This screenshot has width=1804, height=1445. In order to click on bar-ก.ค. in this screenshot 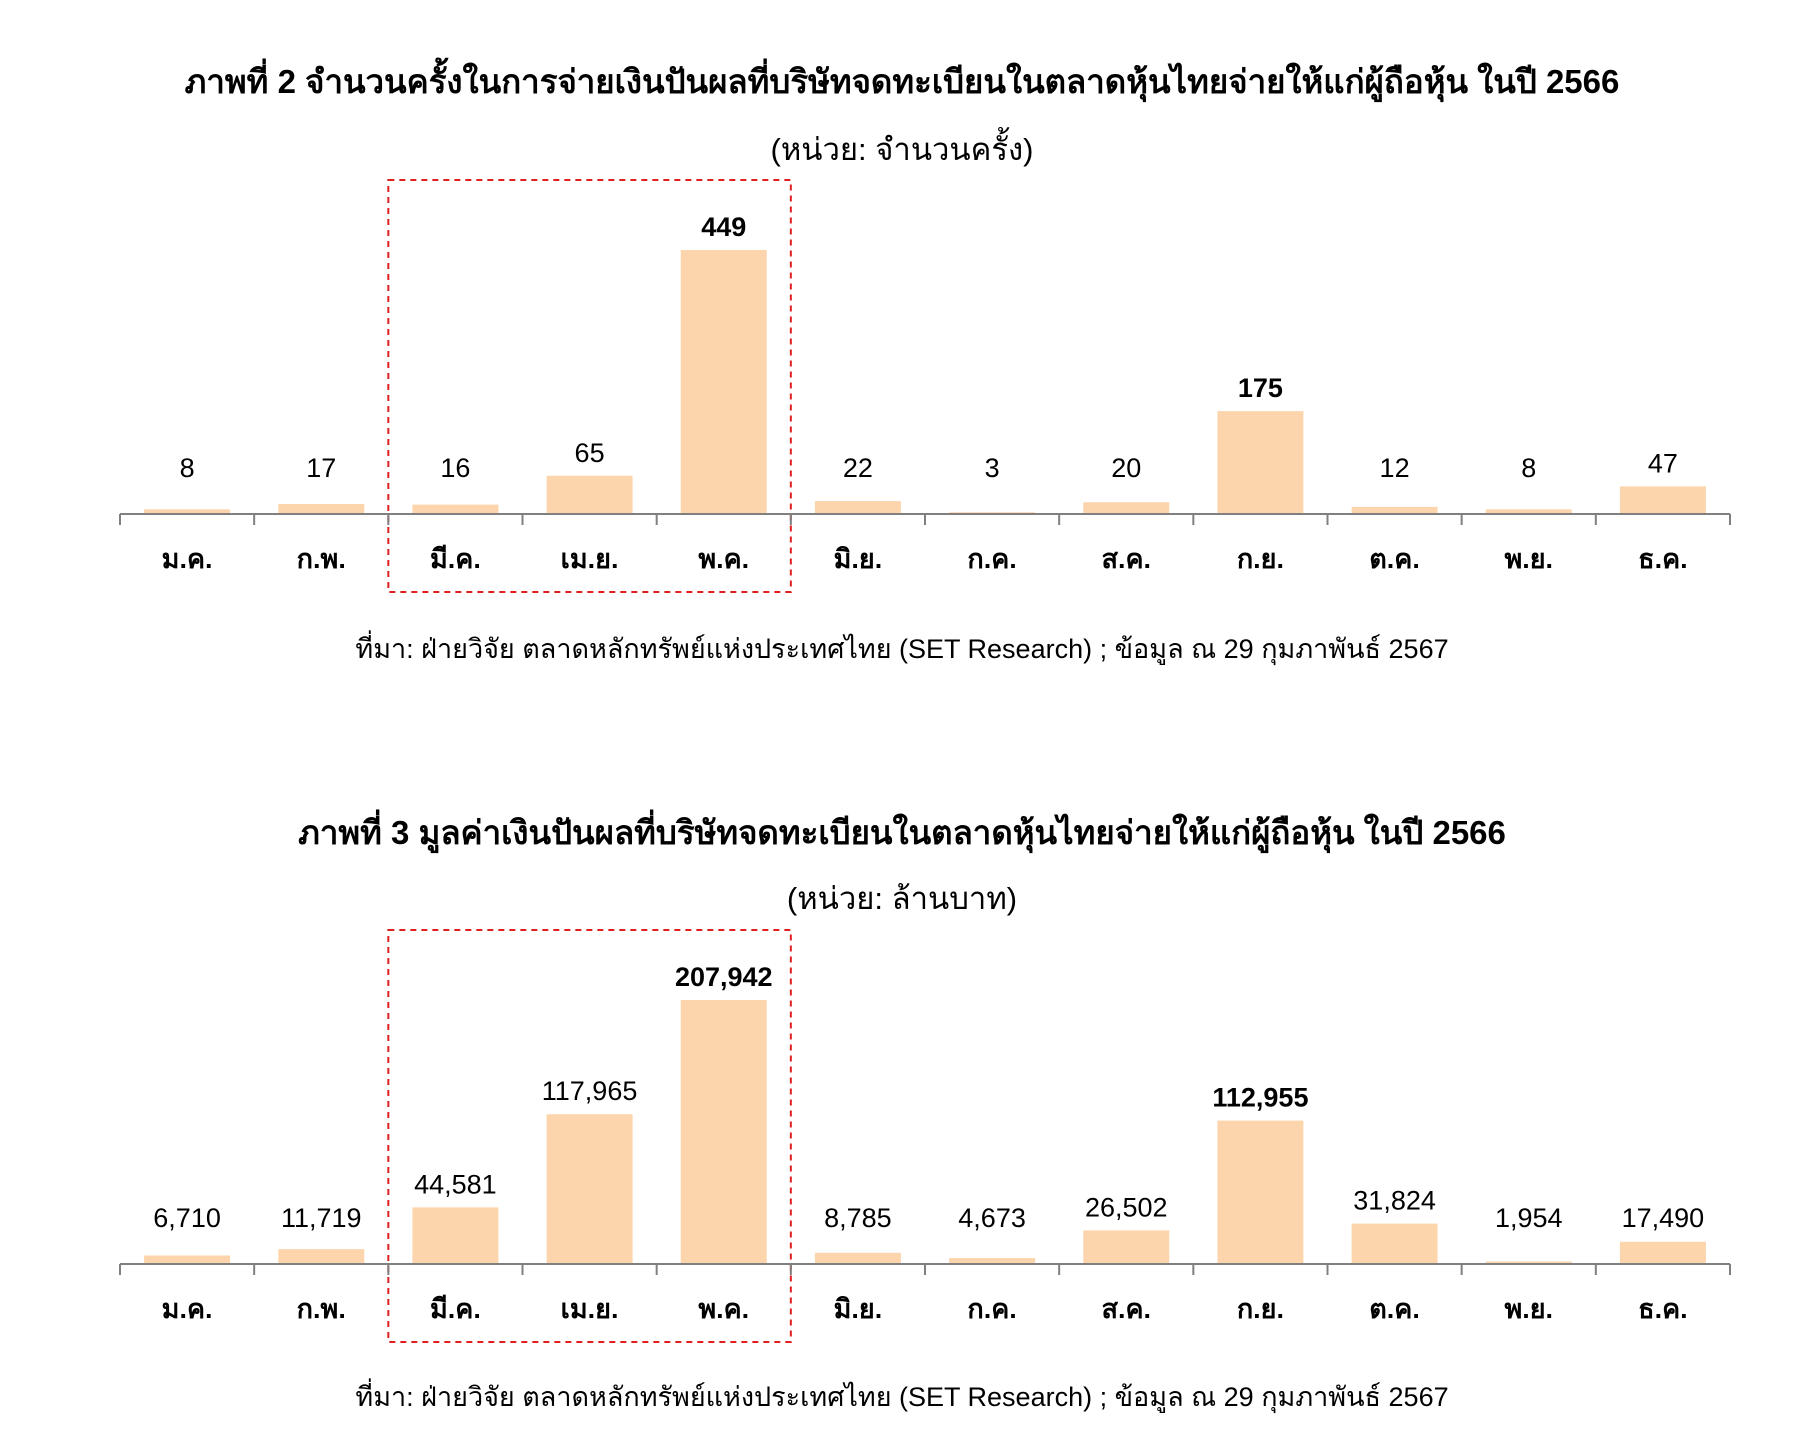, I will do `click(992, 1261)`.